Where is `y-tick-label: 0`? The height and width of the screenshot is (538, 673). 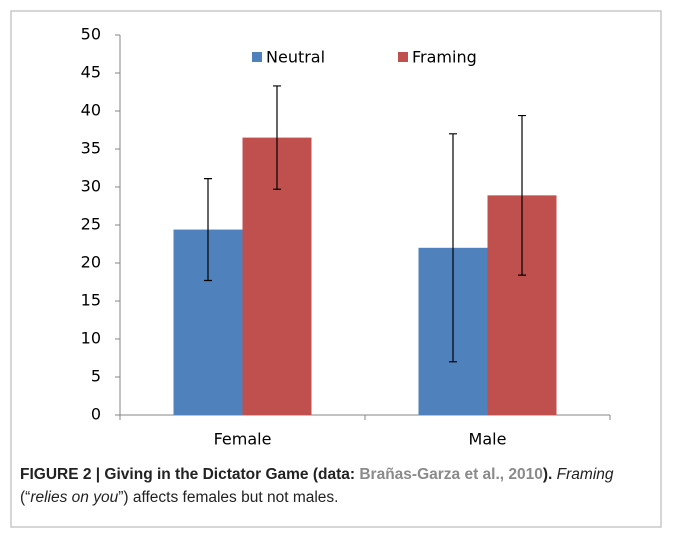 y-tick-label: 0 is located at coordinates (96, 414).